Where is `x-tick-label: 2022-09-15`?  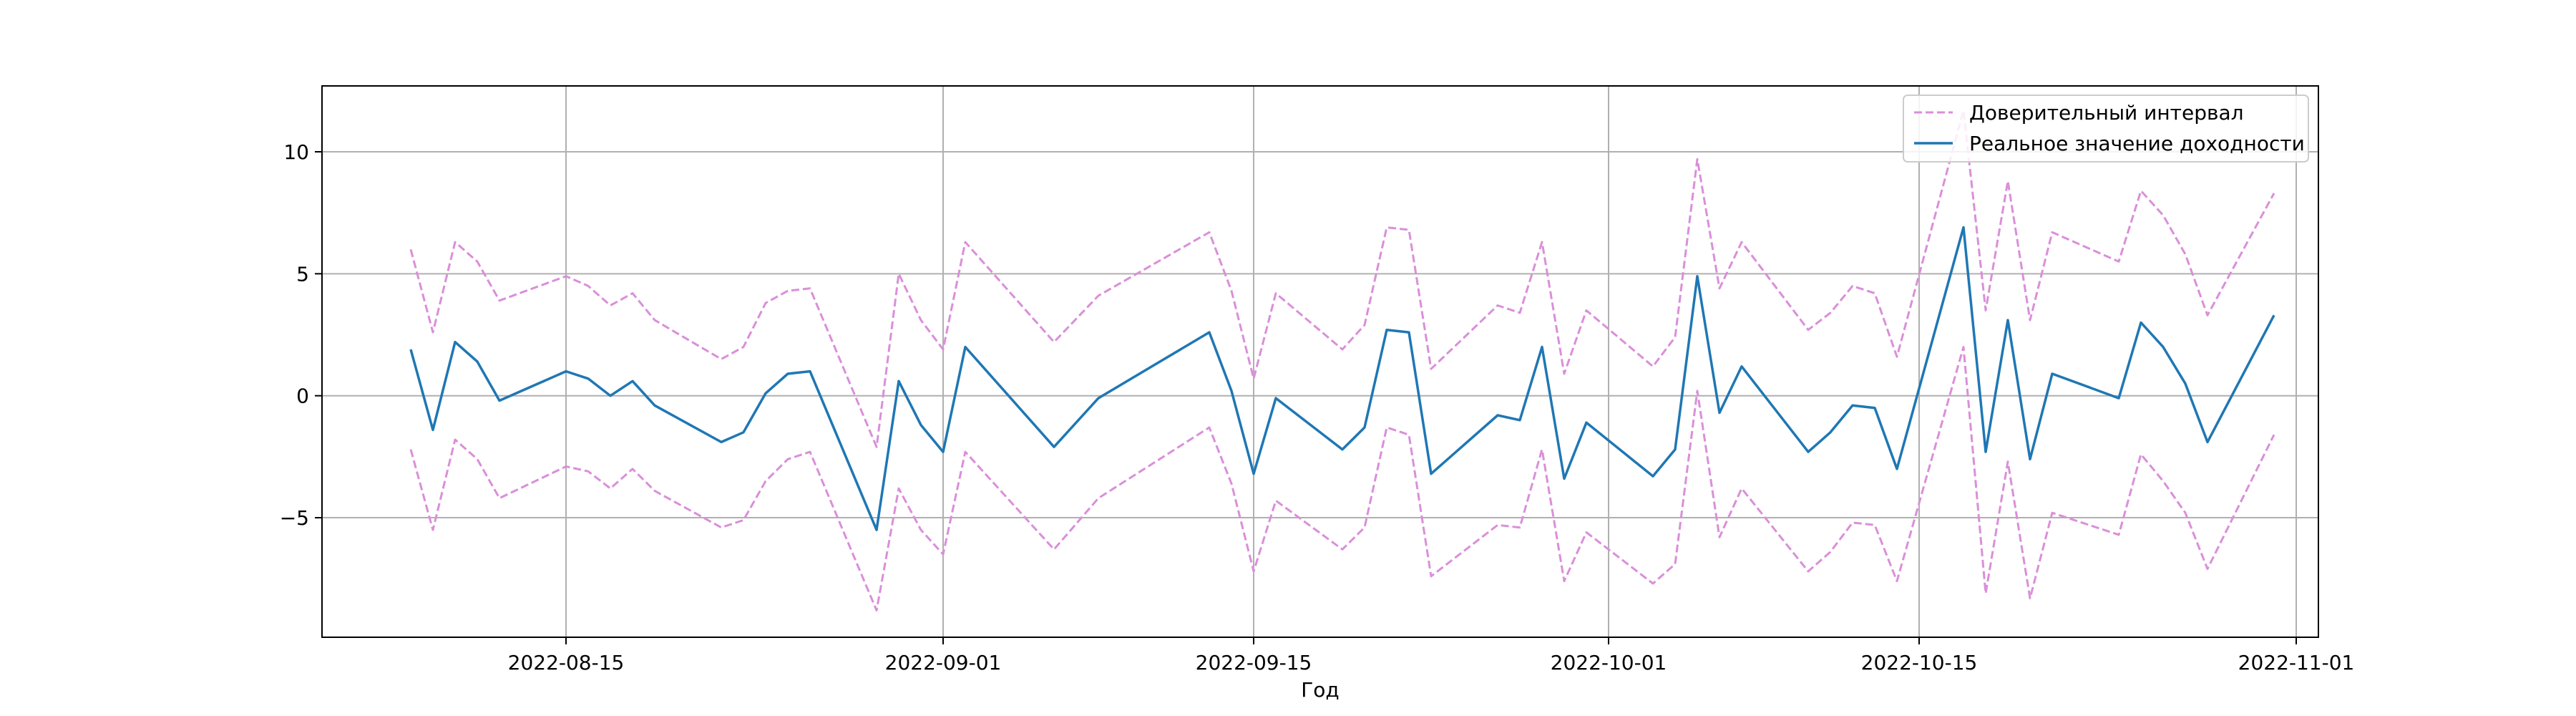 x-tick-label: 2022-09-15 is located at coordinates (1254, 662).